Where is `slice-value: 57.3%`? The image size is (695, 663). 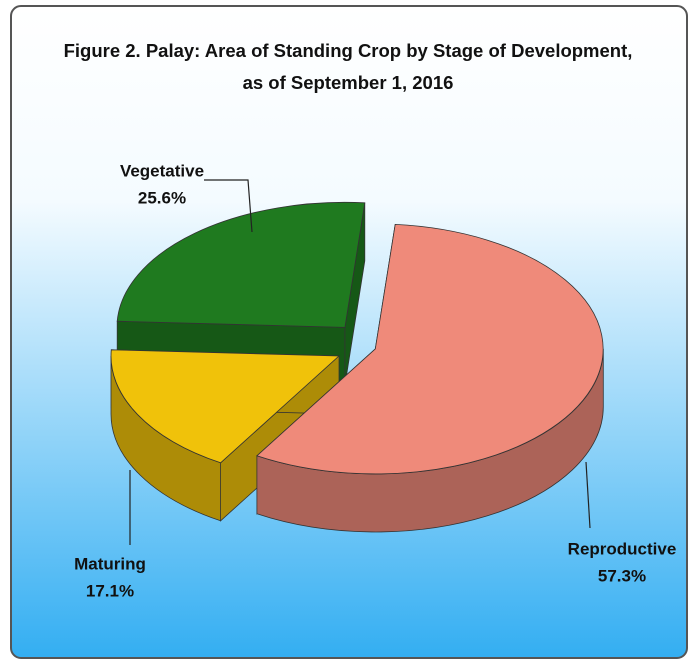 slice-value: 57.3% is located at coordinates (622, 575).